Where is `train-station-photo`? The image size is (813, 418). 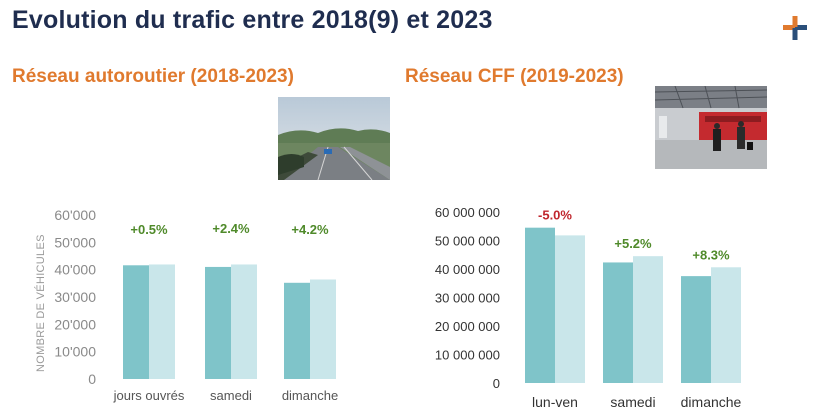 train-station-photo is located at coordinates (711, 127).